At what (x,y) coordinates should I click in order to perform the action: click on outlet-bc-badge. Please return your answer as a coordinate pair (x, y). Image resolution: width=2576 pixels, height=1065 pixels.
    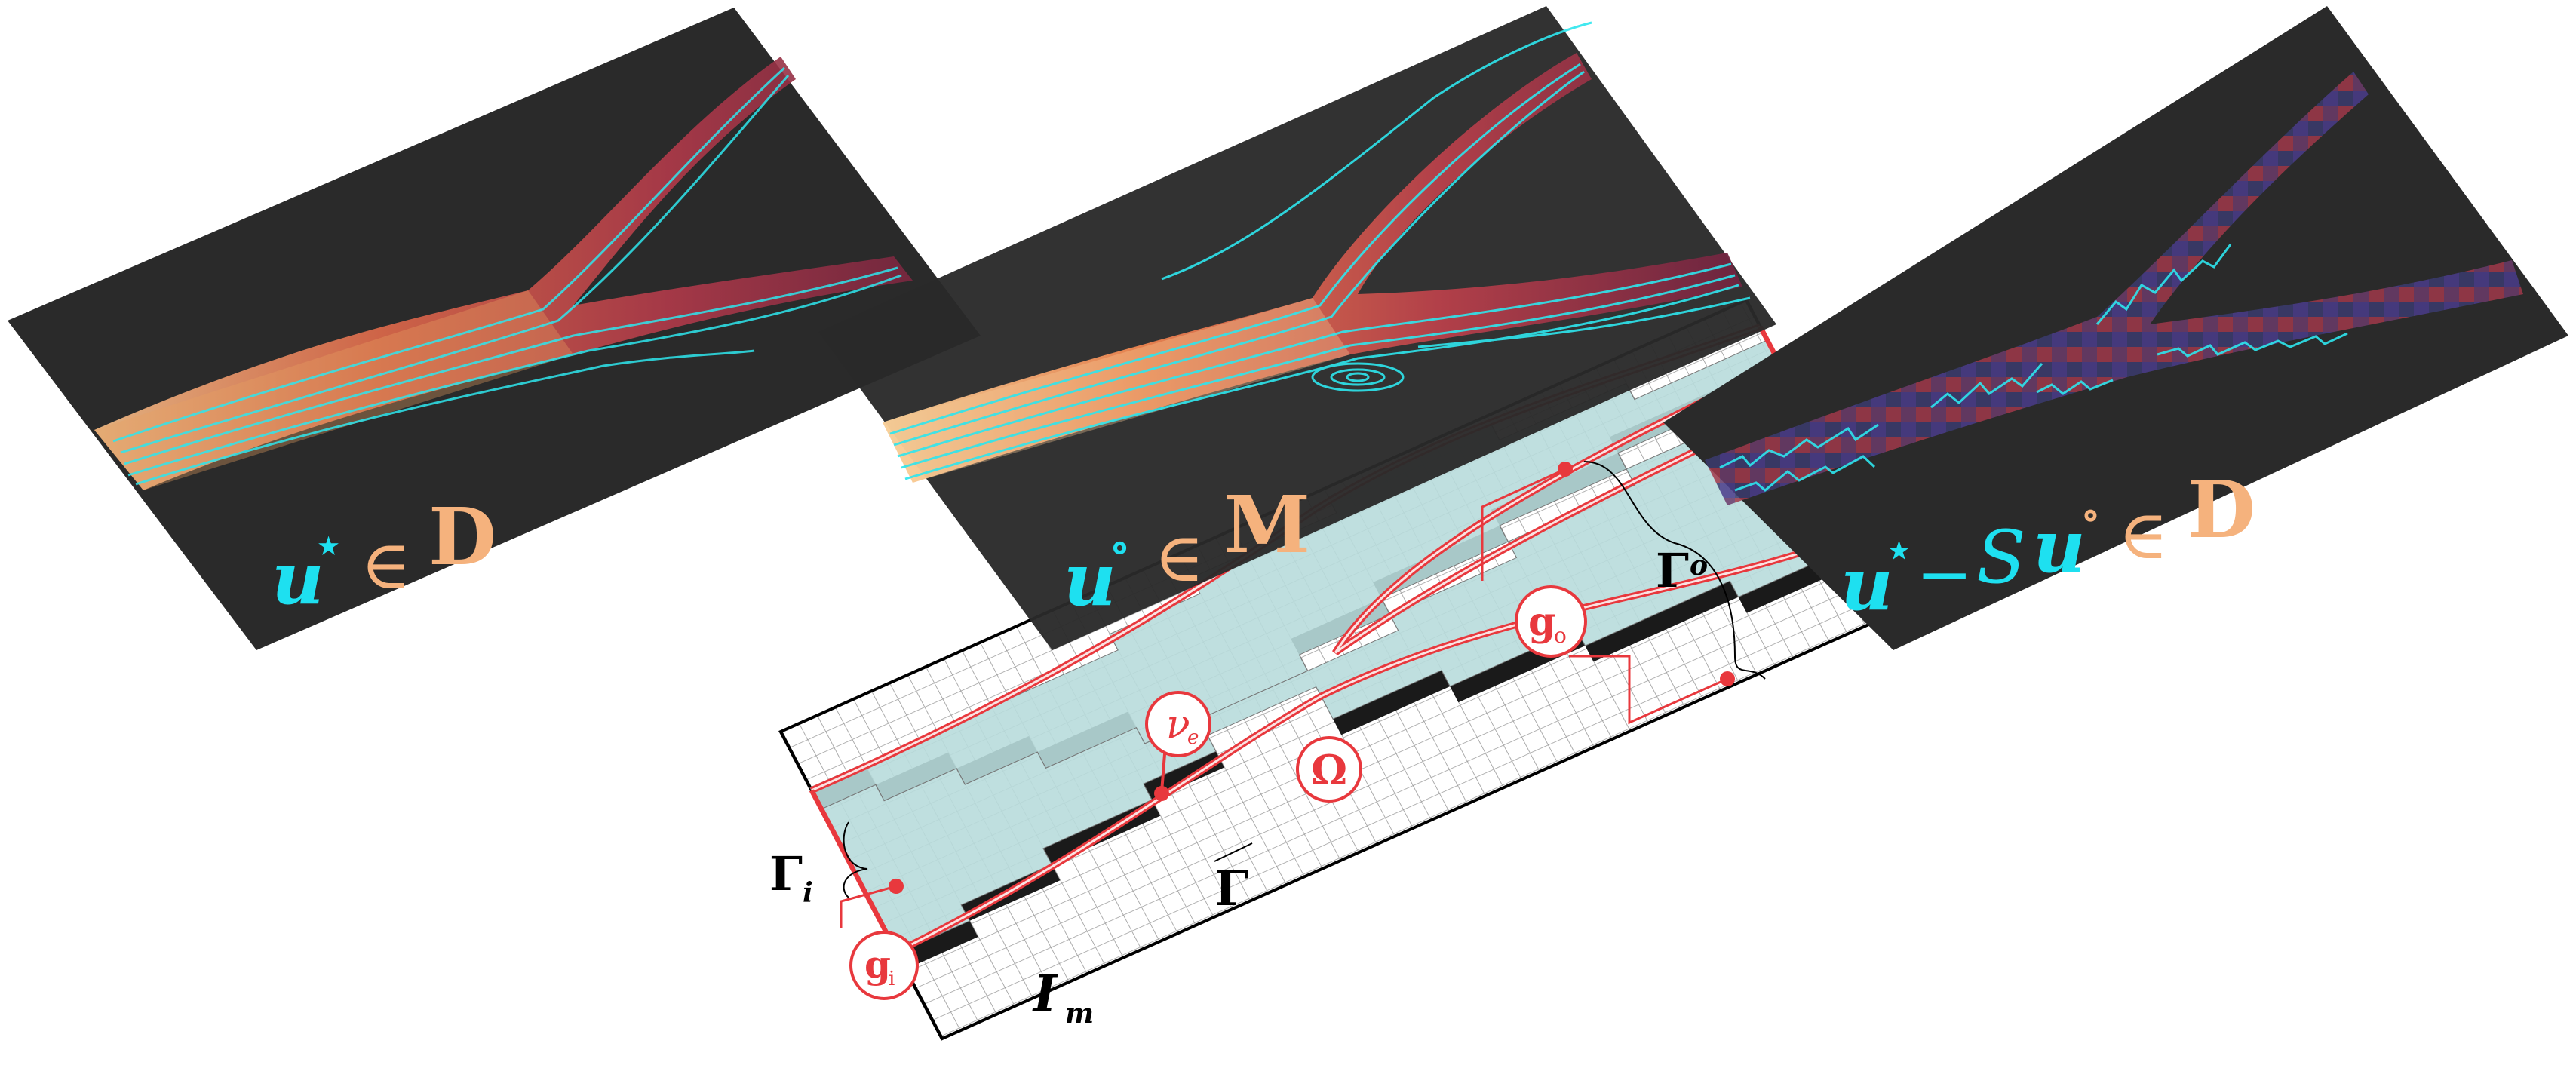
    Looking at the image, I should click on (1551, 622).